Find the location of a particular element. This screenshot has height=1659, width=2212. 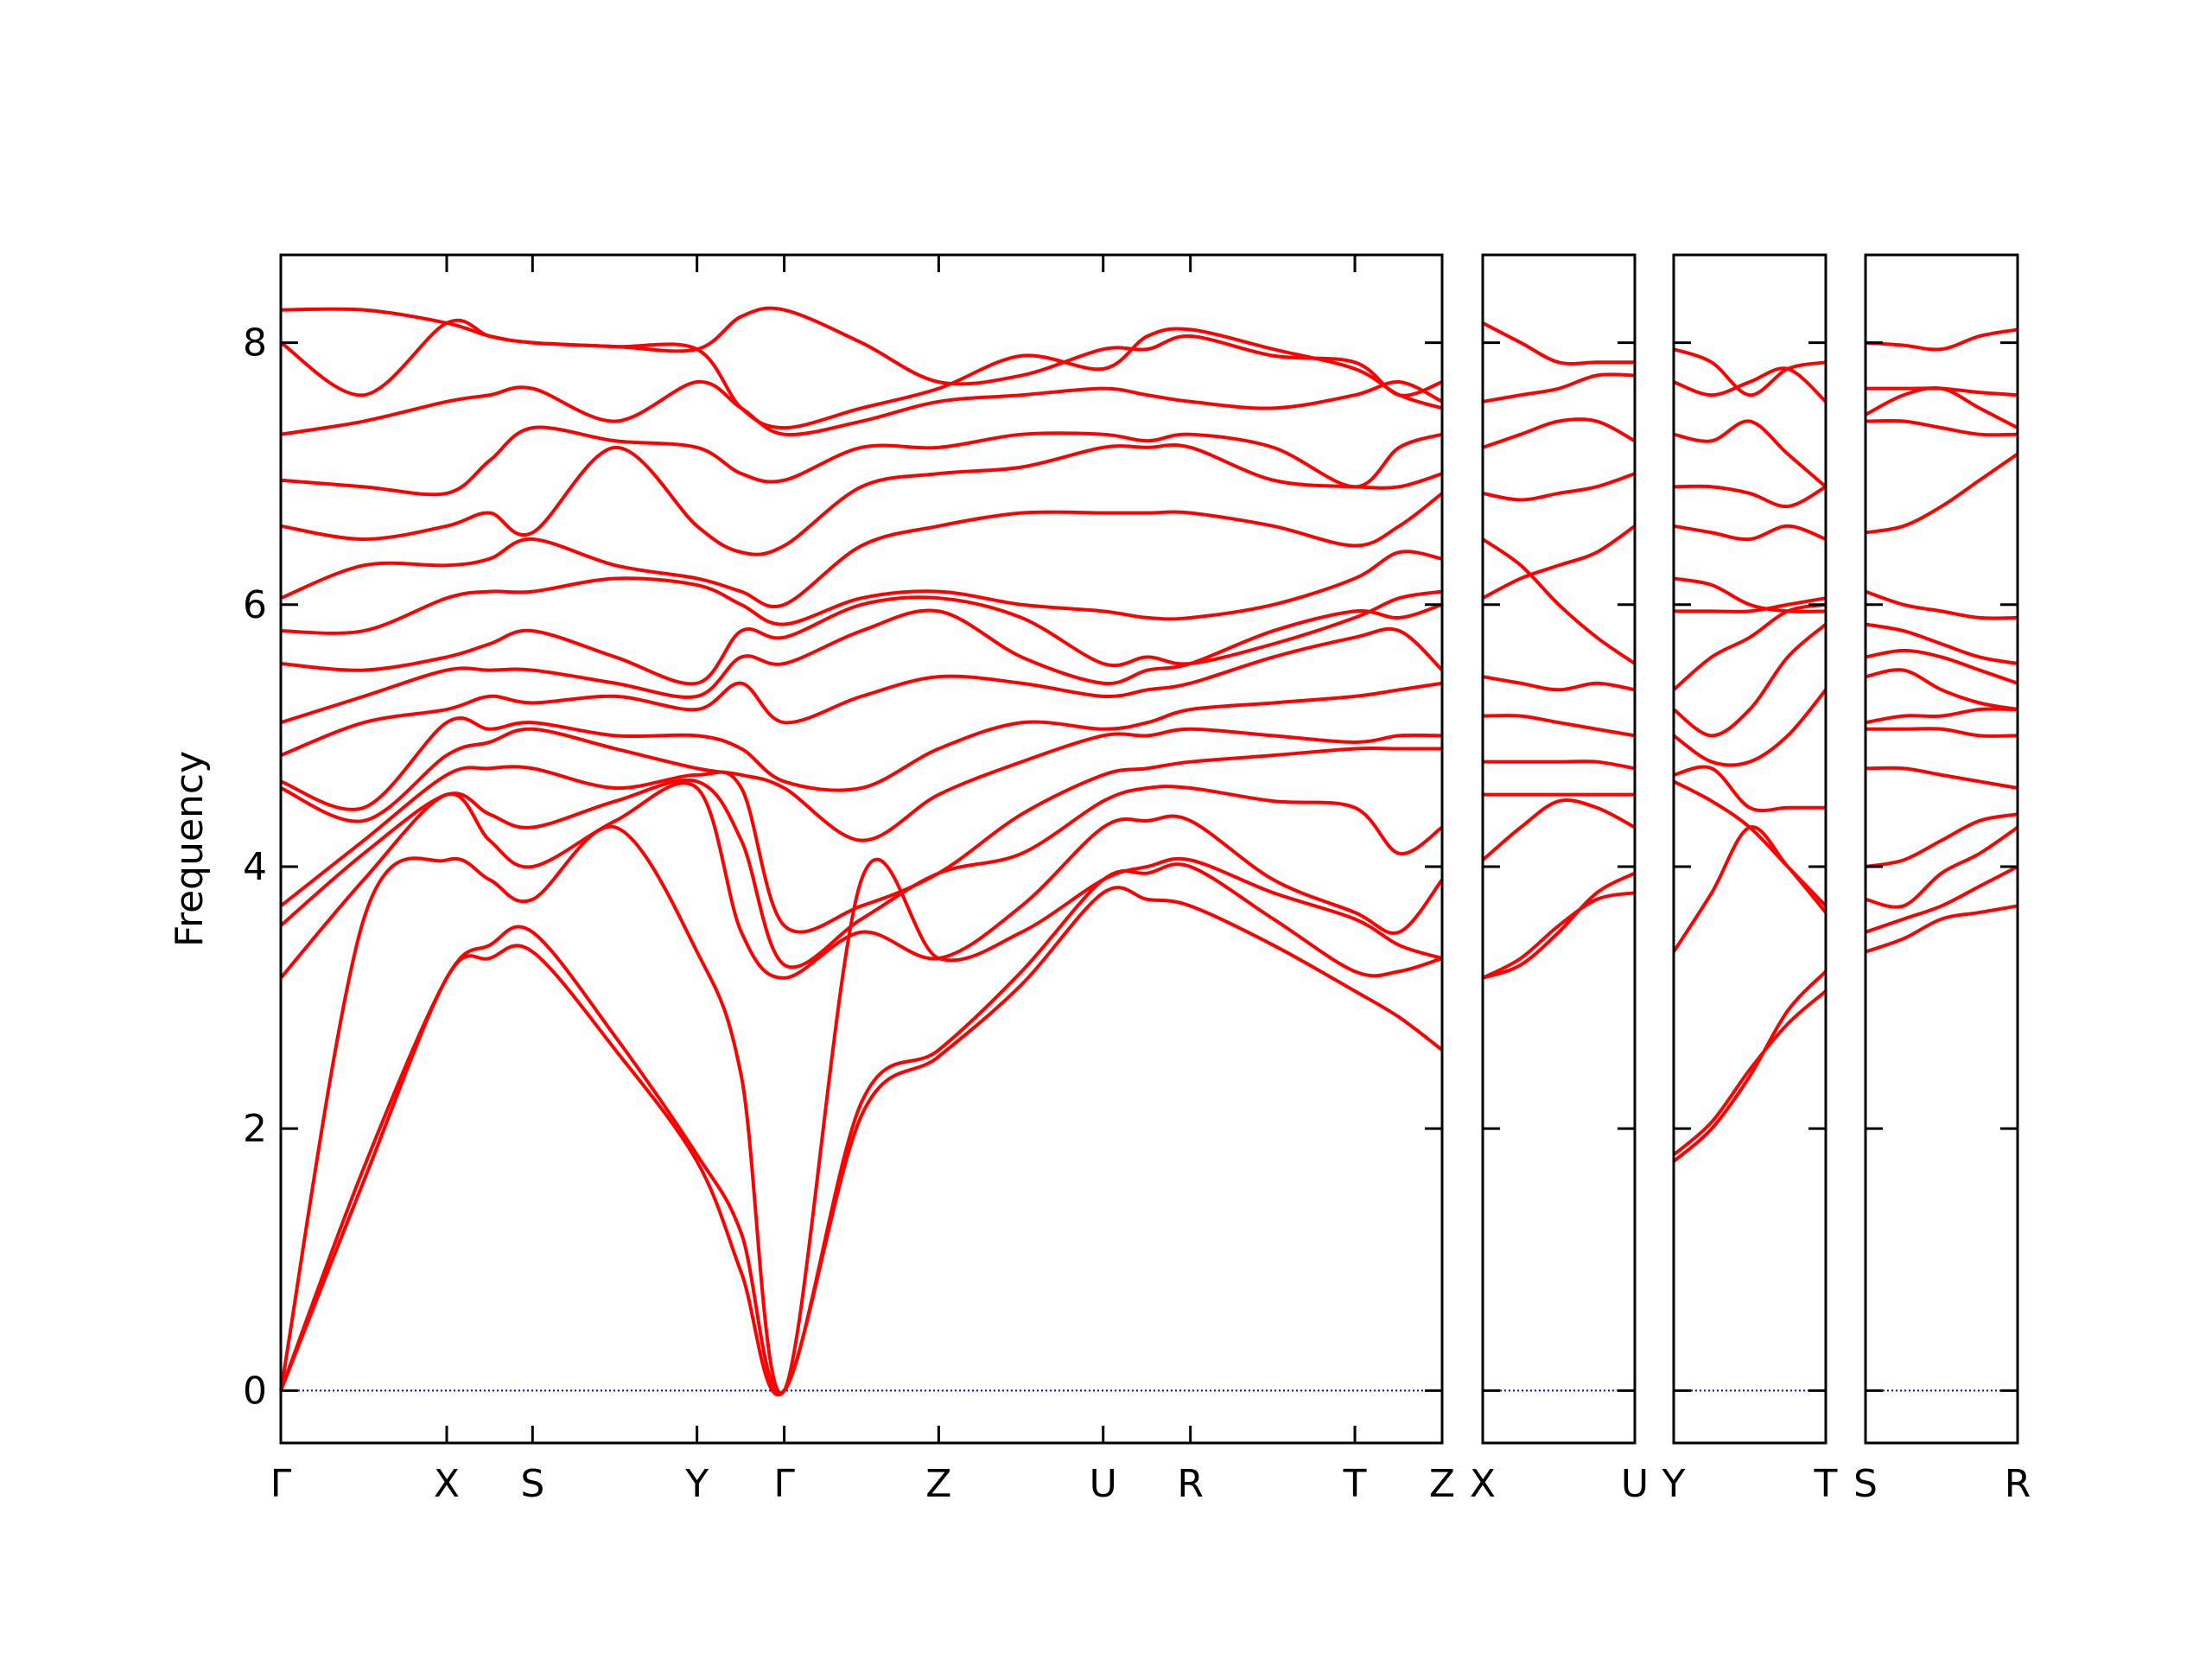

y-tick-label: 2 is located at coordinates (255, 1129).